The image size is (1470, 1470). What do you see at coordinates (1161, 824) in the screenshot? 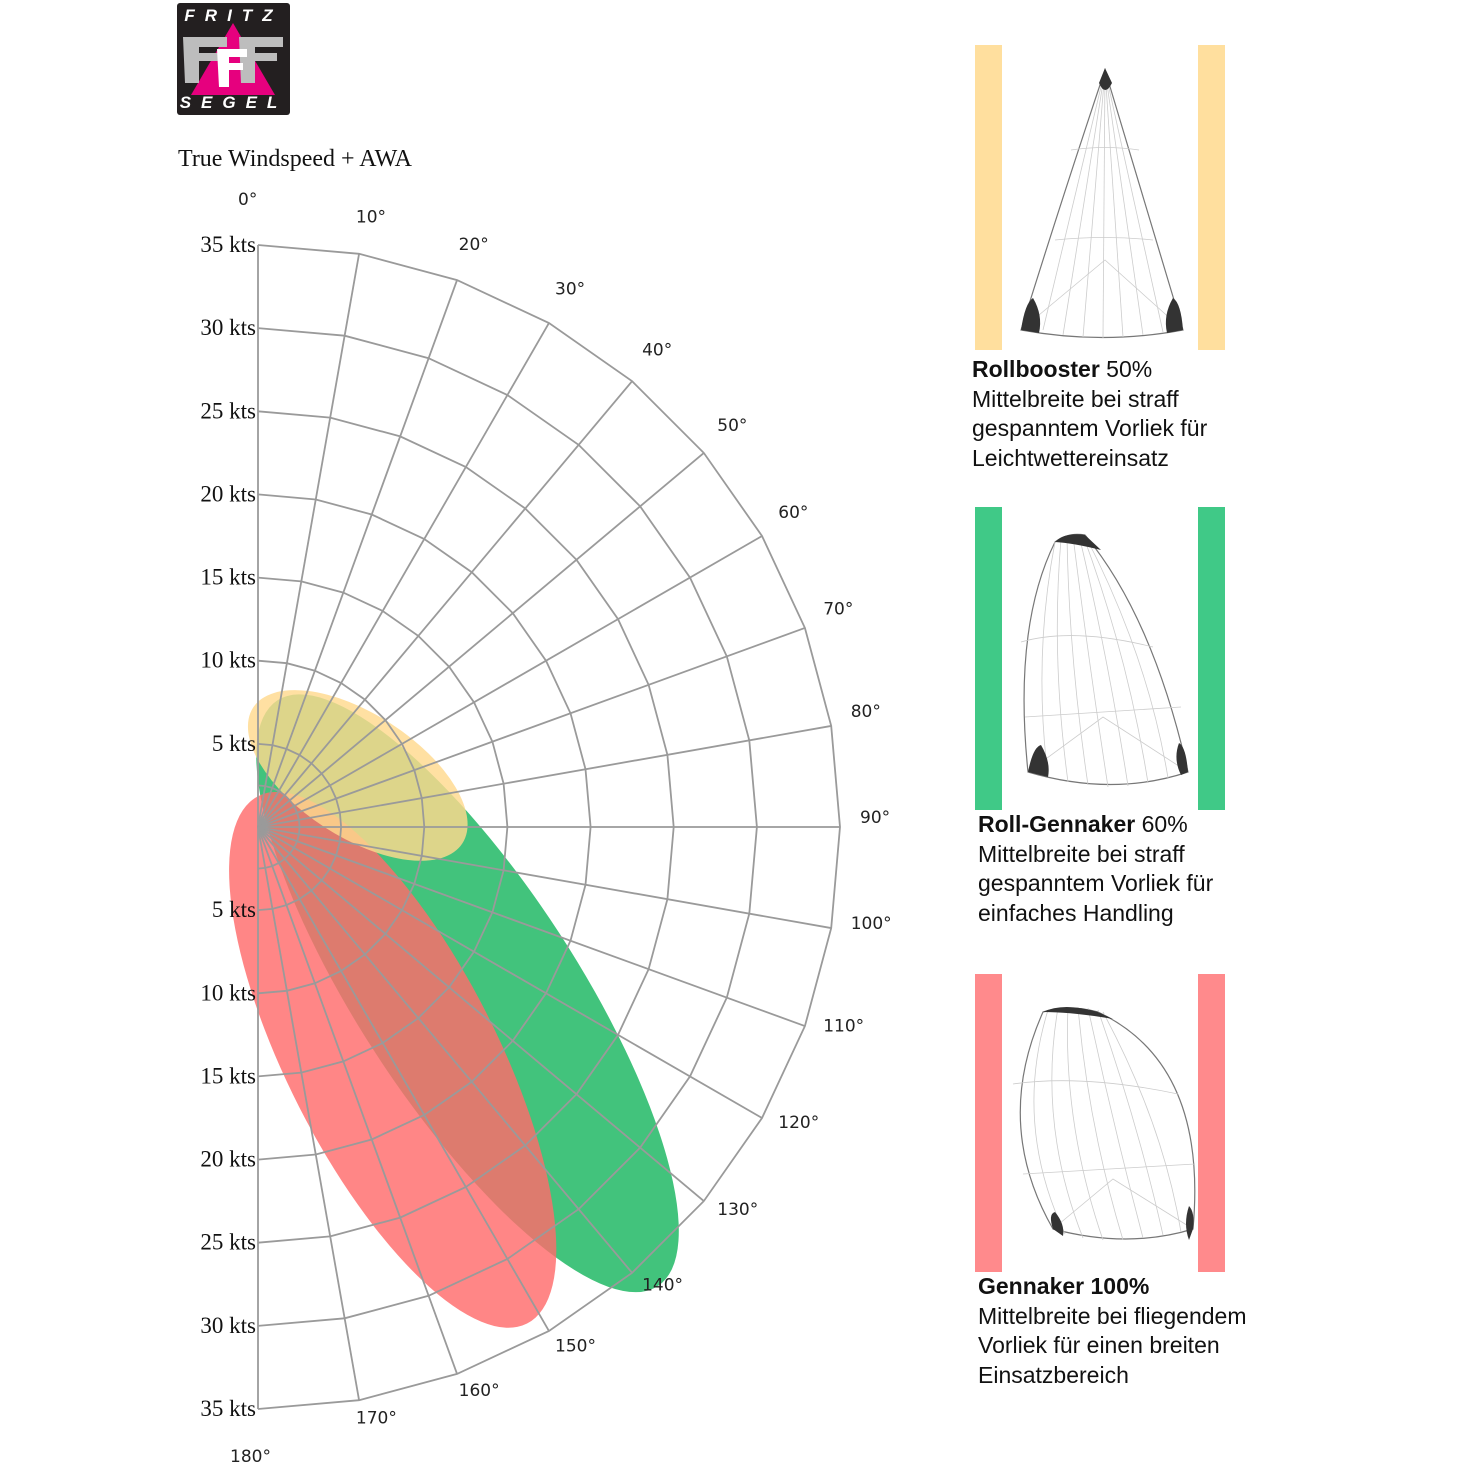
I see `sail-percent: 60%` at bounding box center [1161, 824].